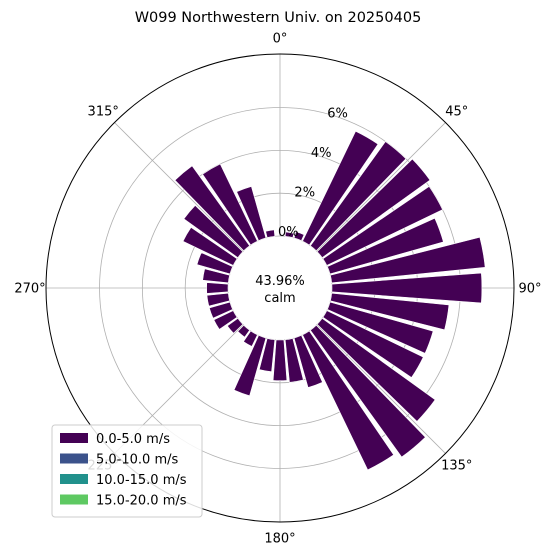 The width and height of the screenshot is (553, 558). Describe the element at coordinates (141, 480) in the screenshot. I see `legend-label-2: 10.0-15.0 m/s` at that location.